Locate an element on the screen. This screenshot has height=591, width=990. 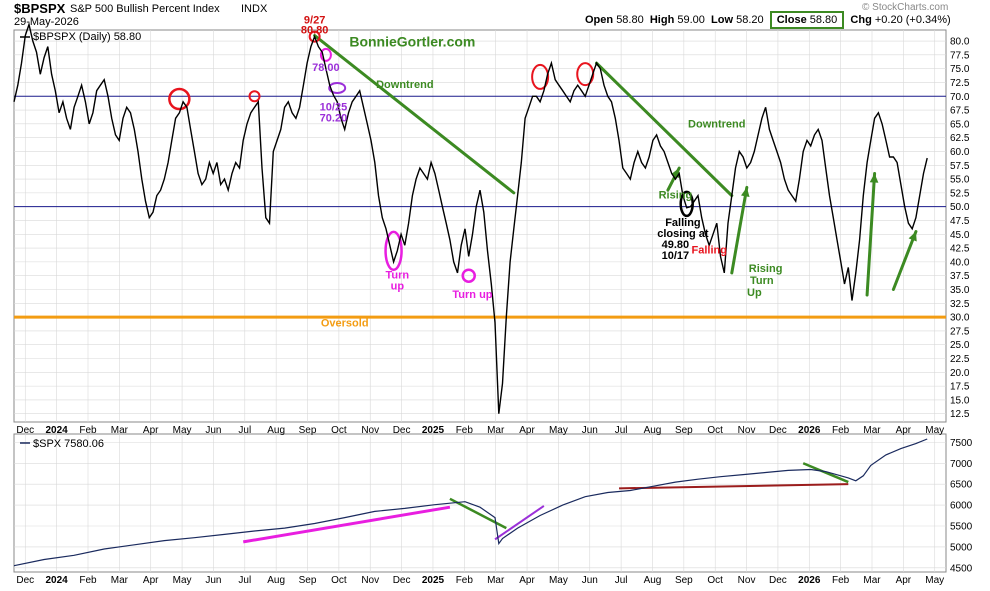
bpspx-xtick-label: Feb is located at coordinates (465, 430).